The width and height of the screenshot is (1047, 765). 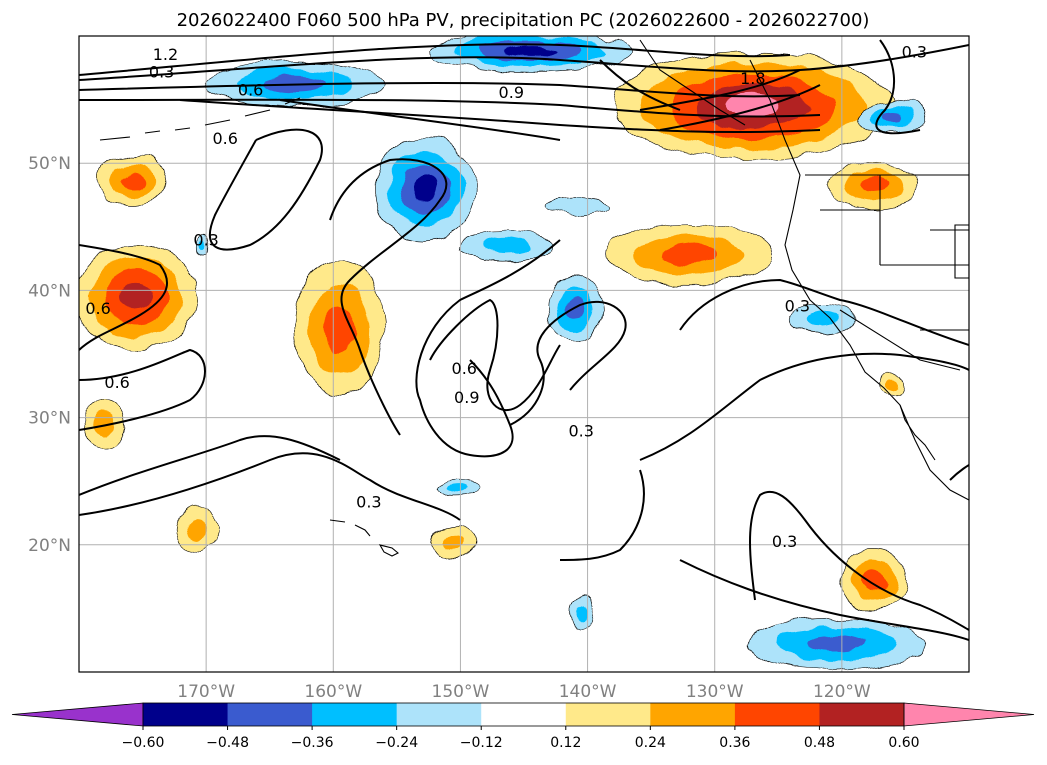 I want to click on colorbar-tick-8: 0.48, so click(x=819, y=743).